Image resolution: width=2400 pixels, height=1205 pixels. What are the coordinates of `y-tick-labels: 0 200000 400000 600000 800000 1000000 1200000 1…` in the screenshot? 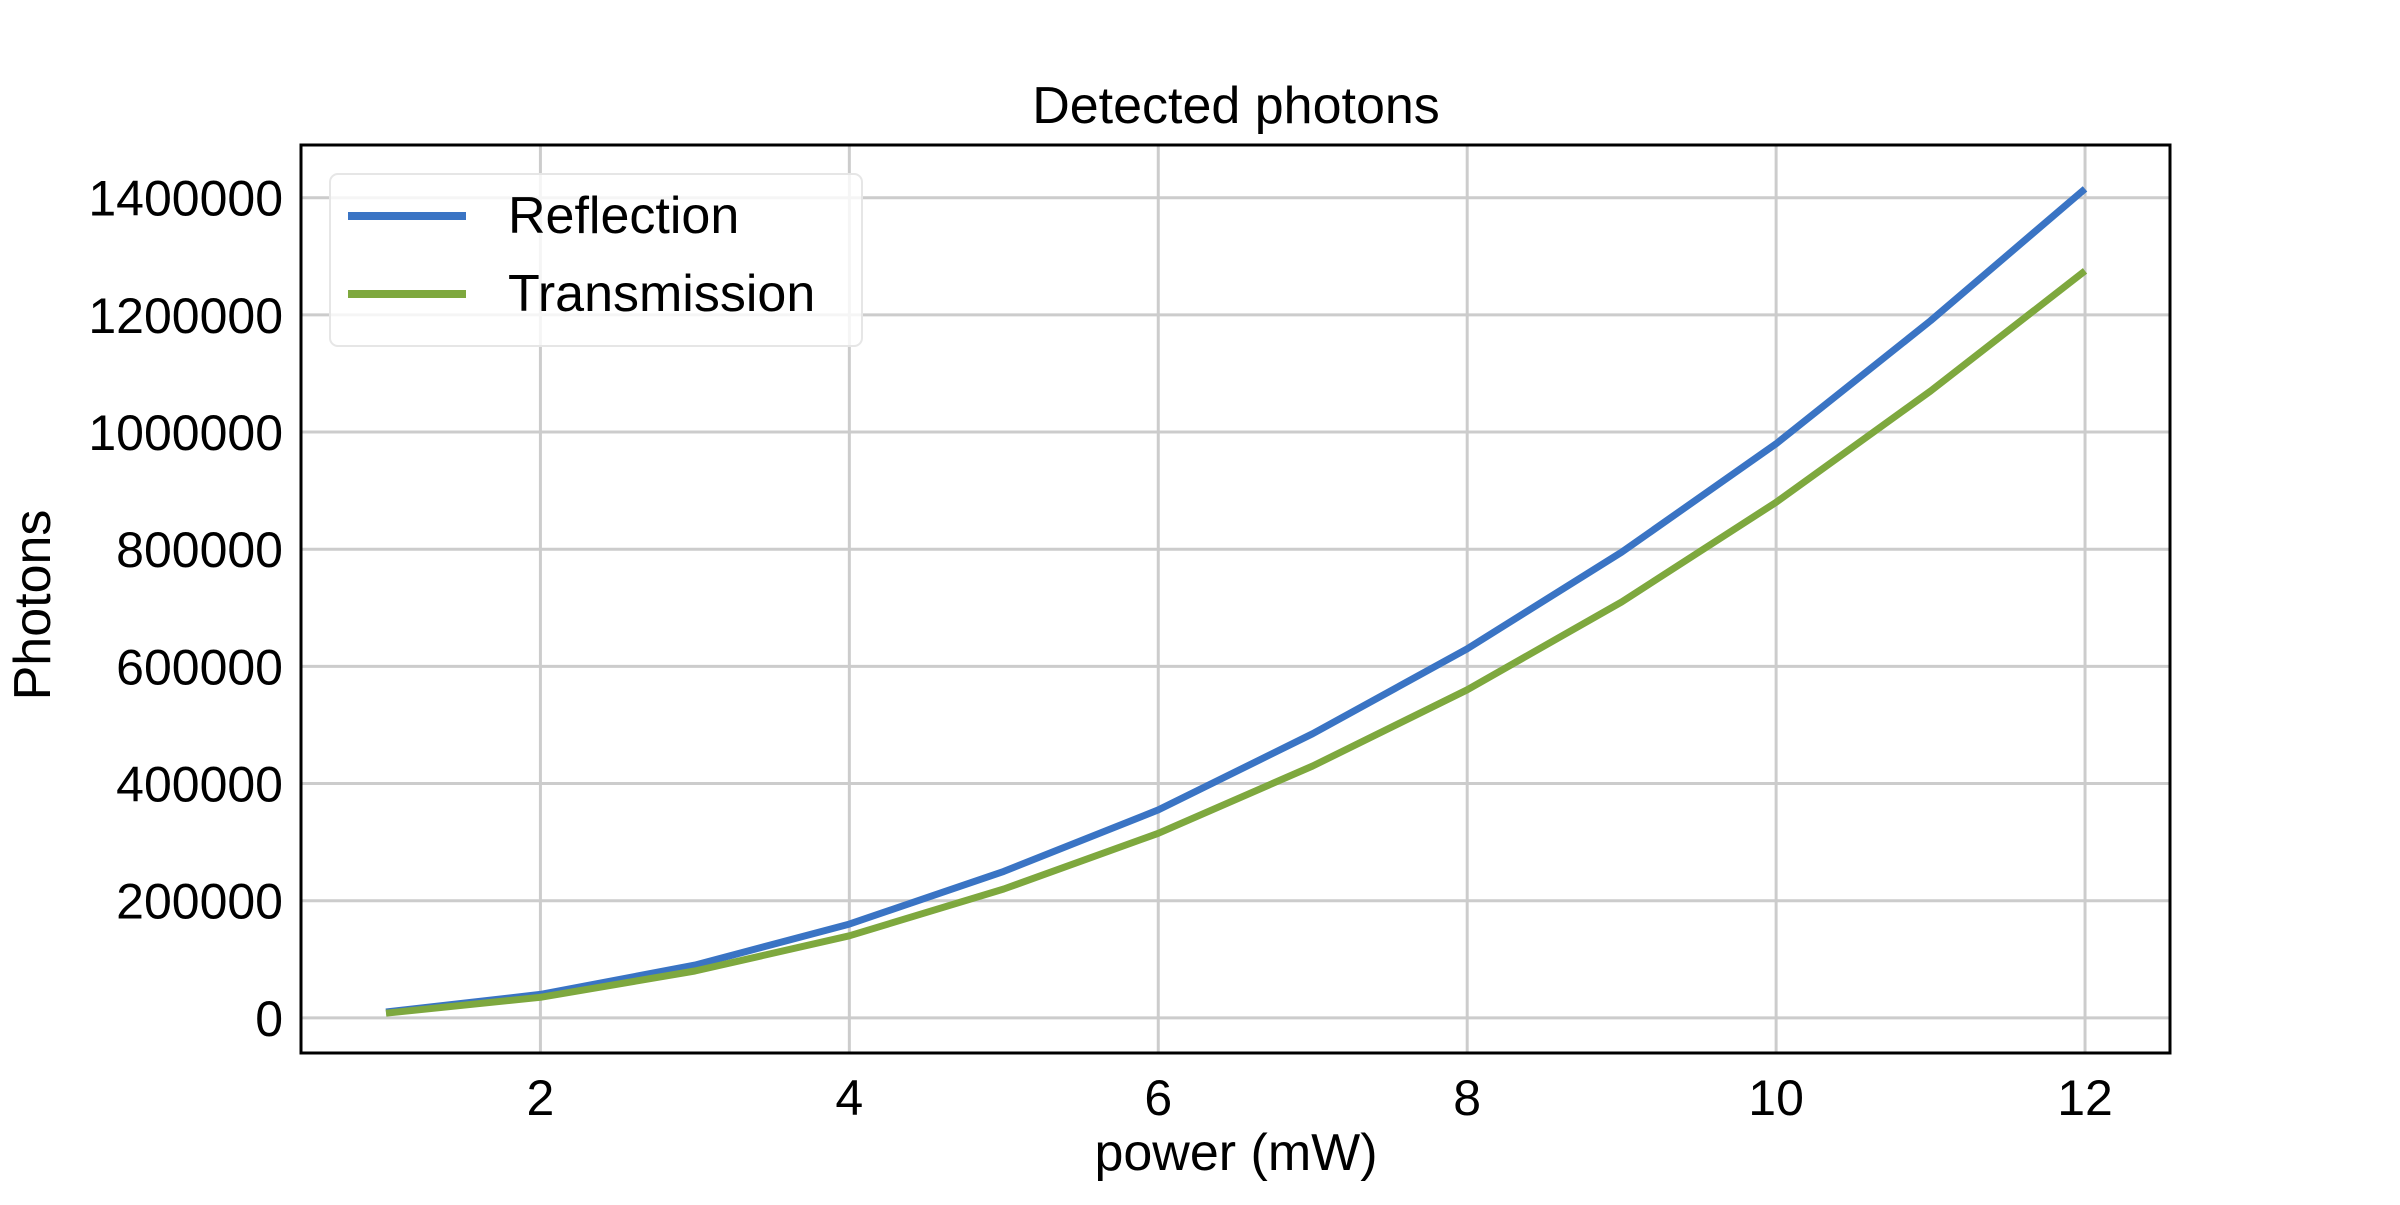 It's located at (185, 609).